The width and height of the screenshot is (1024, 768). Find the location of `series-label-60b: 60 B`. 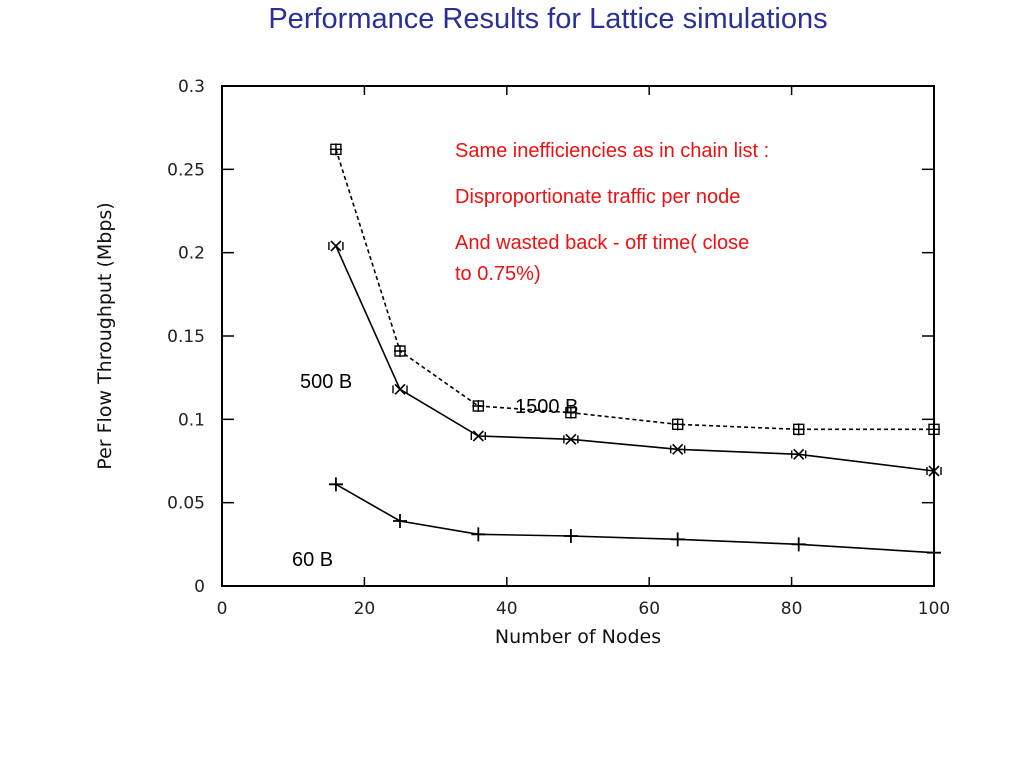

series-label-60b: 60 B is located at coordinates (312, 560).